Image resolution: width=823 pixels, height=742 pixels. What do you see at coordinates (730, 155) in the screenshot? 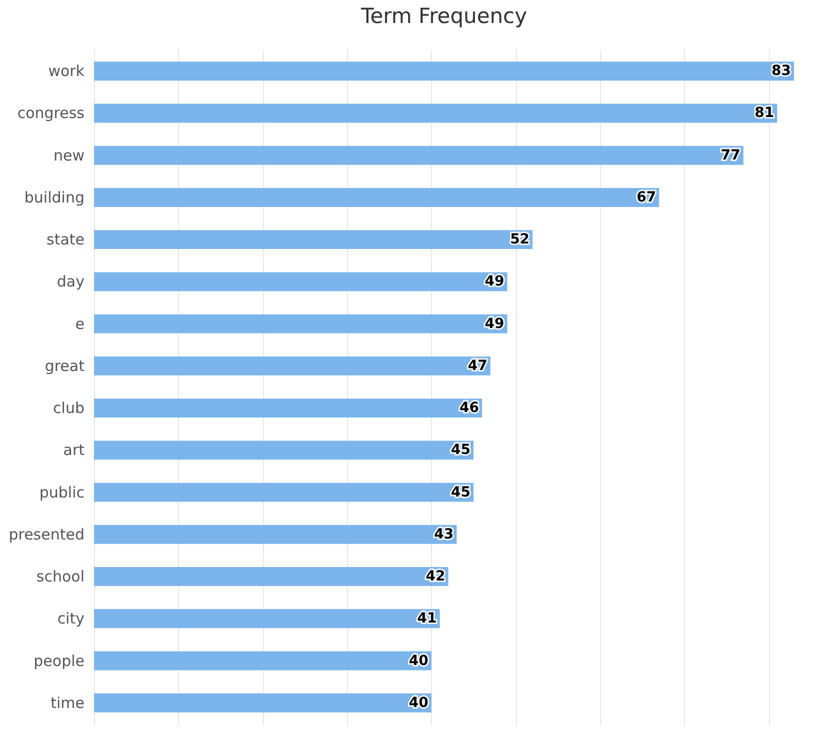
I see `data-label: 77` at bounding box center [730, 155].